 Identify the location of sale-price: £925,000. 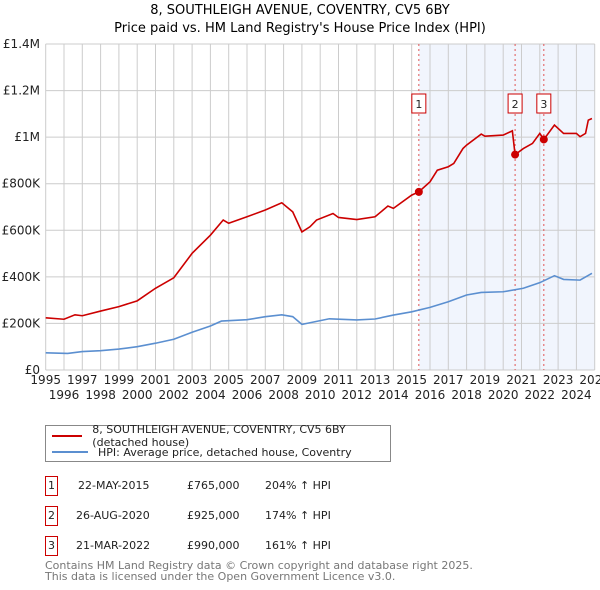
(213, 515).